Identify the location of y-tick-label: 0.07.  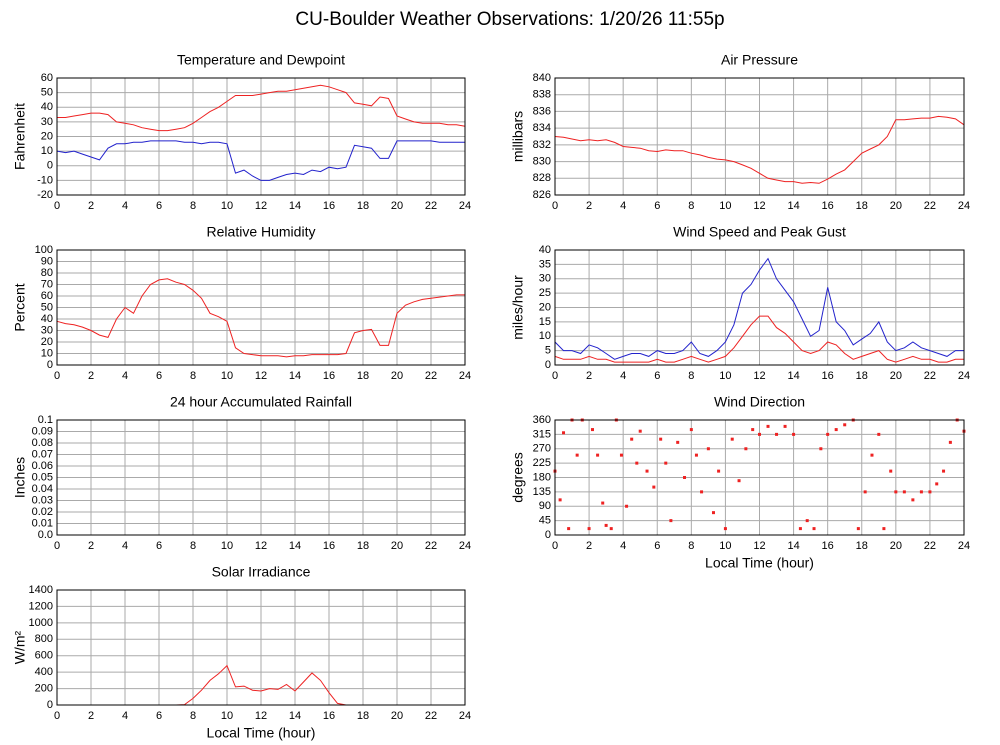
(42, 454).